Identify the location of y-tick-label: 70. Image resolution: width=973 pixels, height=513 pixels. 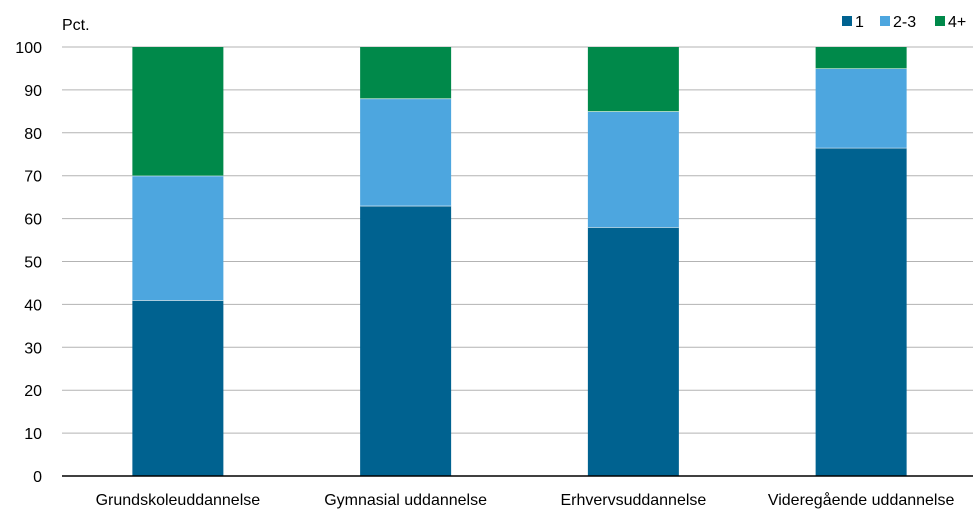
(33, 177).